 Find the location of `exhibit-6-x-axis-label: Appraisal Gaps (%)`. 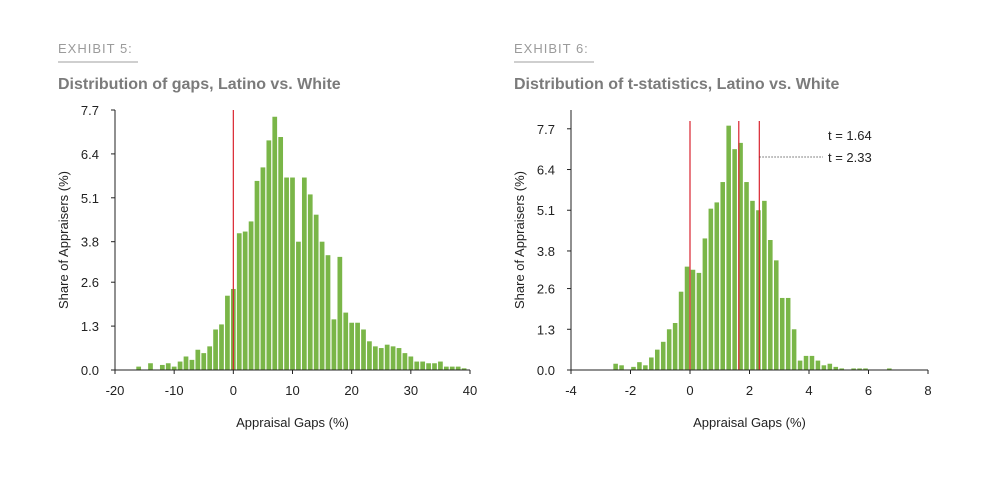

exhibit-6-x-axis-label: Appraisal Gaps (%) is located at coordinates (749, 422).